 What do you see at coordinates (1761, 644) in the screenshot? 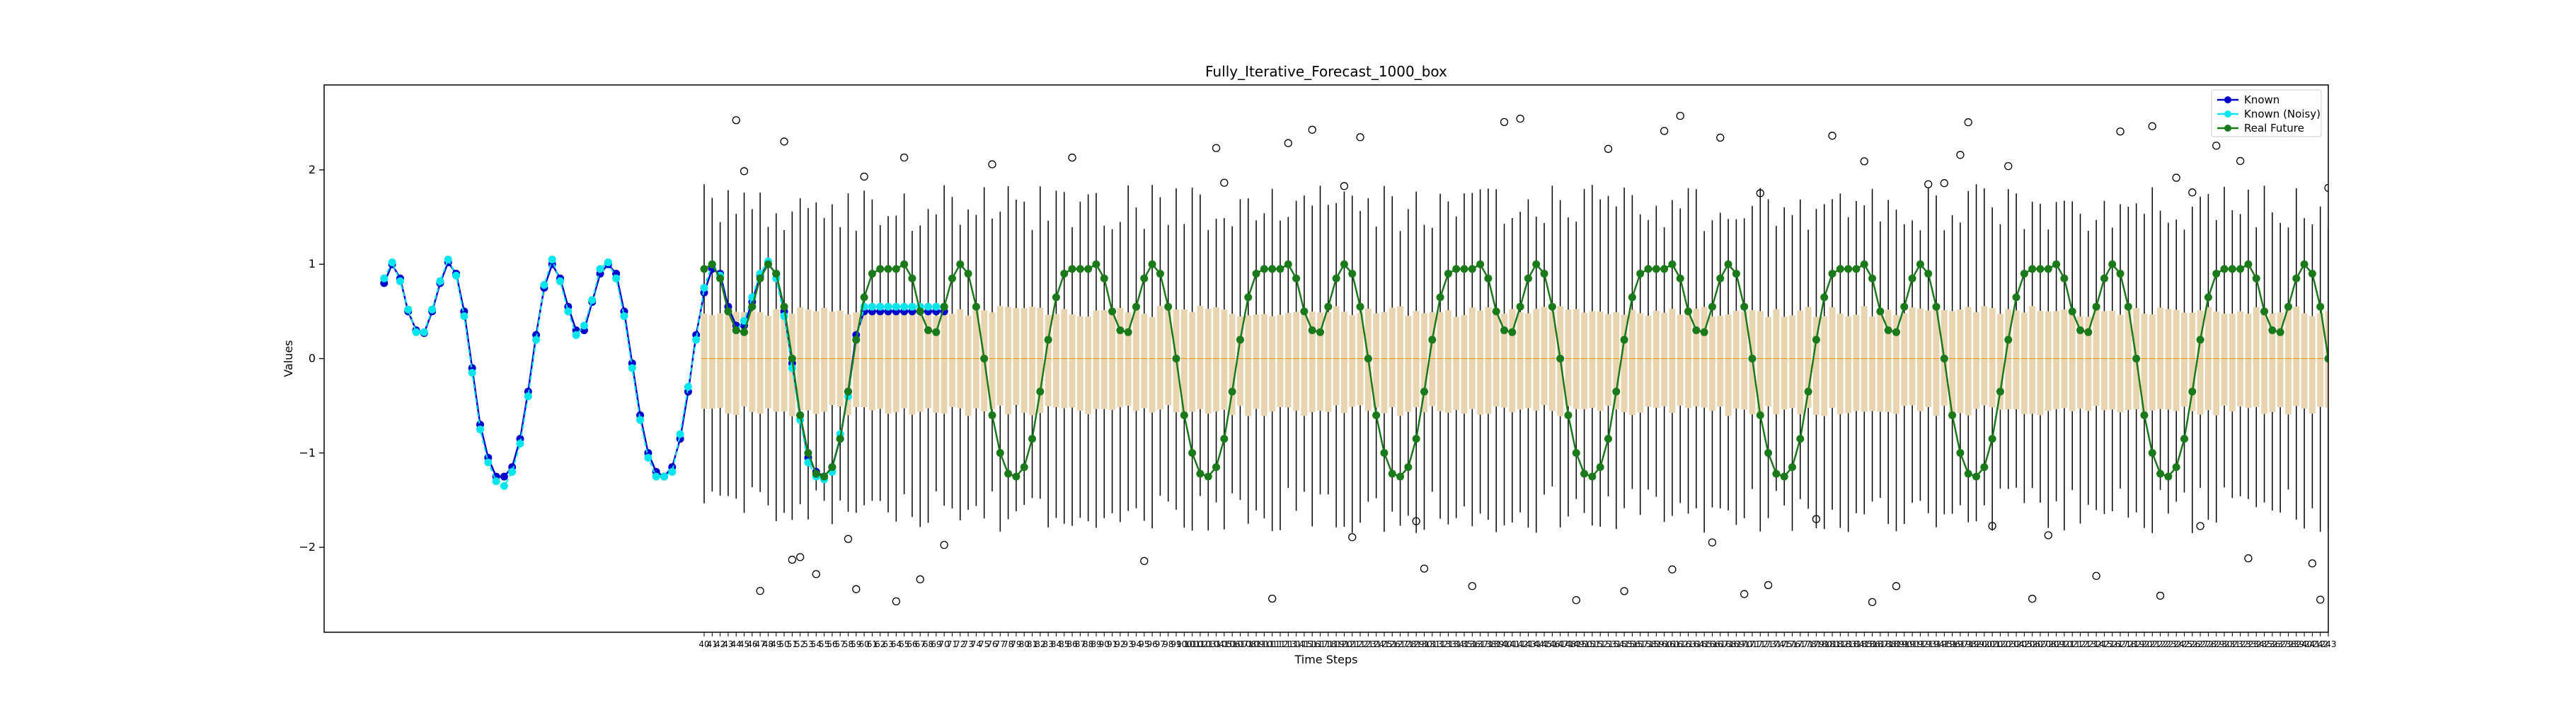
I see `x-tick-label: 172` at bounding box center [1761, 644].